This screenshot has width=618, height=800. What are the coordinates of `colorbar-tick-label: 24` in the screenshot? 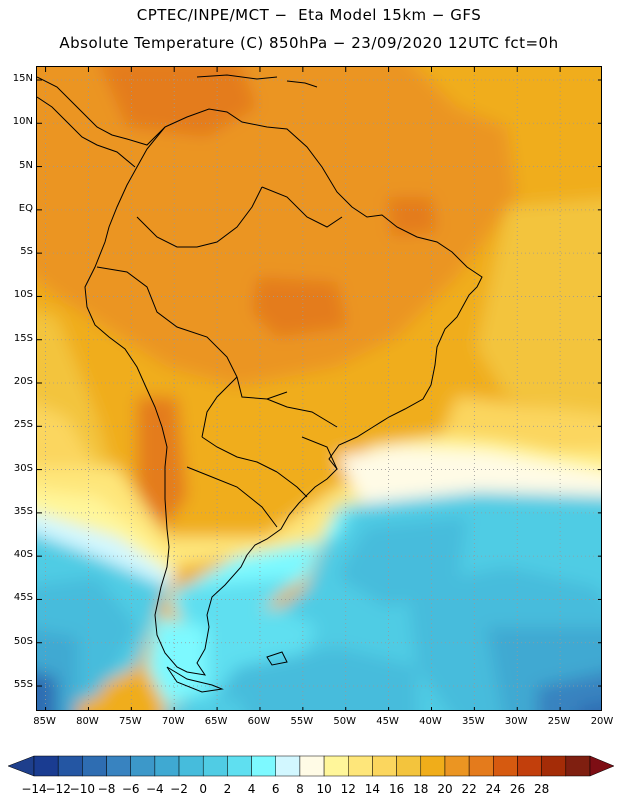 It's located at (493, 789).